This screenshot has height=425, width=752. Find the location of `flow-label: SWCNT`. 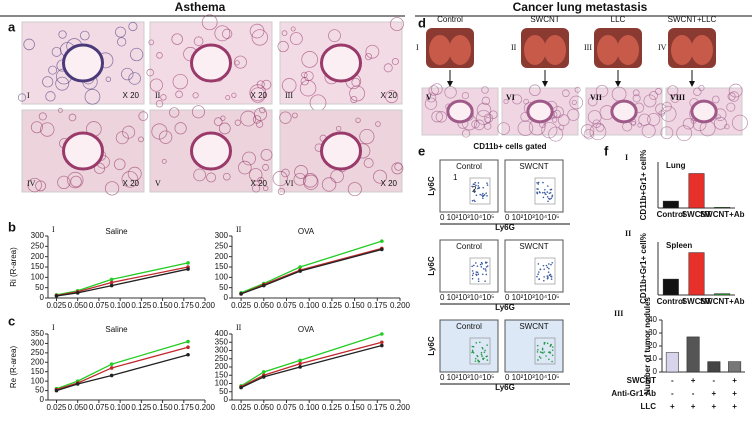

flow-label: SWCNT is located at coordinates (533, 166).